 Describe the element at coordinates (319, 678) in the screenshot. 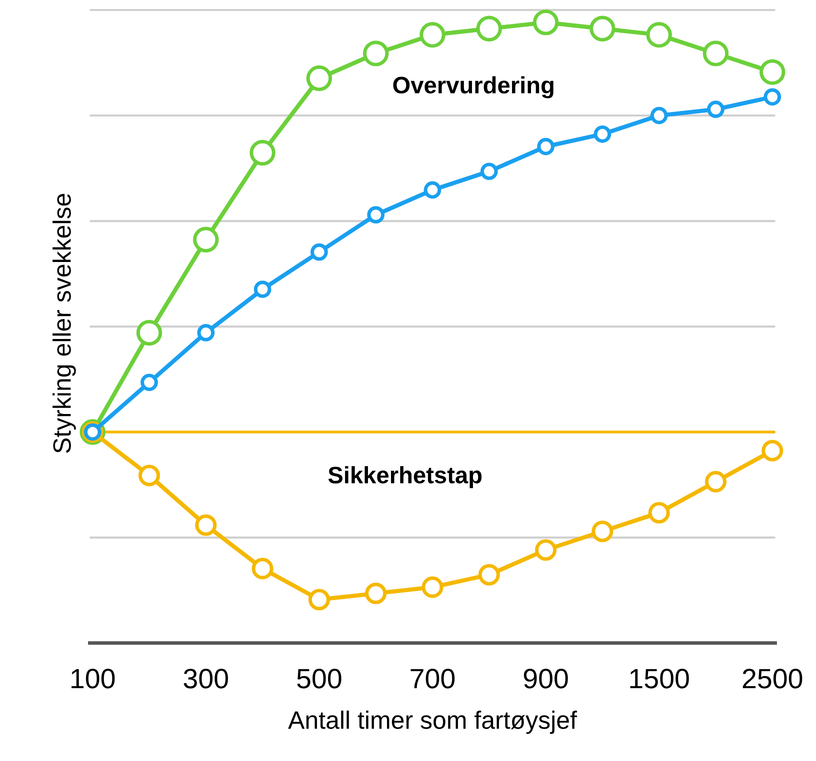

I see `x-tick-label: 500` at that location.